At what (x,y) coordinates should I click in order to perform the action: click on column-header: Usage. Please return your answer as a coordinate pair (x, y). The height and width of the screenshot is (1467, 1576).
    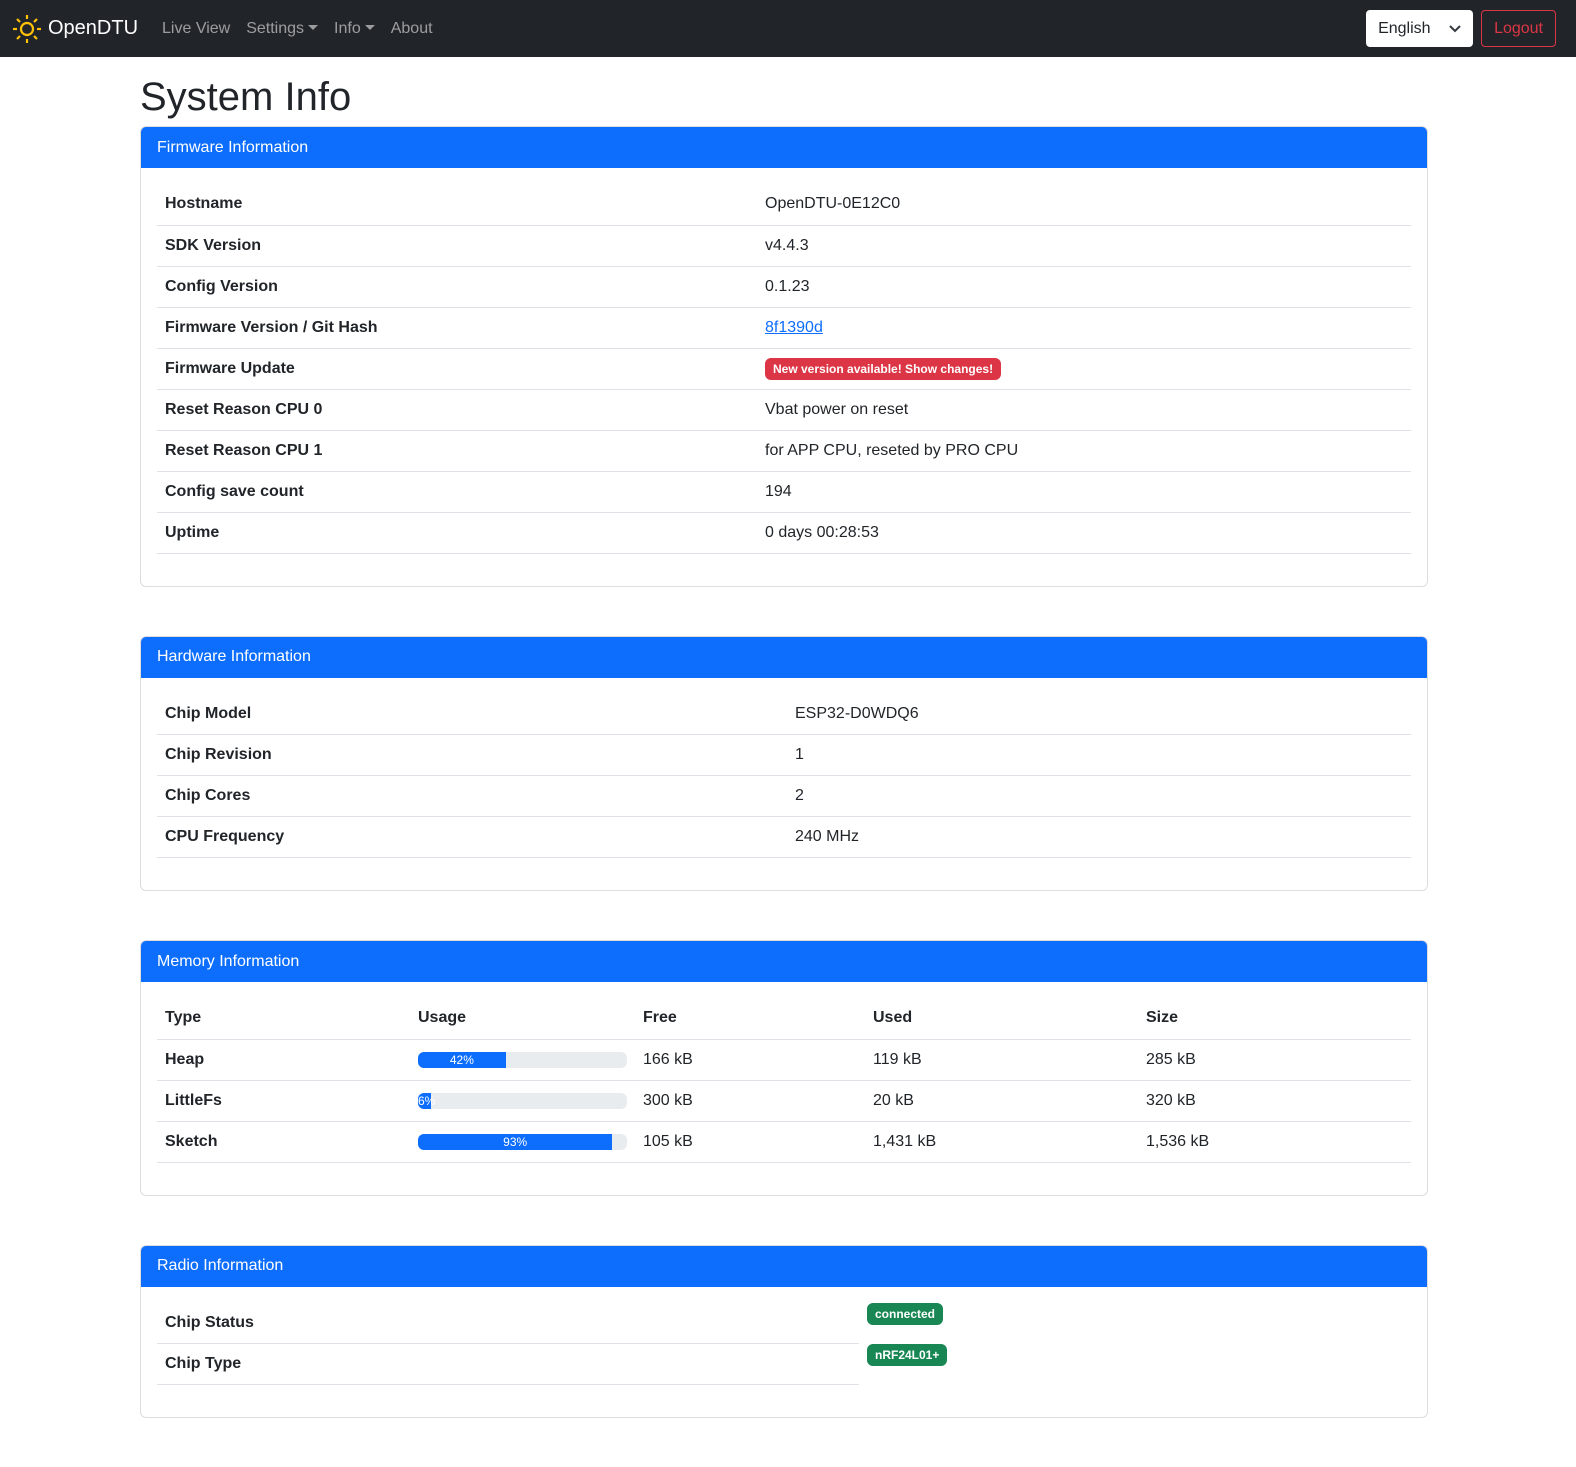
    Looking at the image, I should click on (522, 1019).